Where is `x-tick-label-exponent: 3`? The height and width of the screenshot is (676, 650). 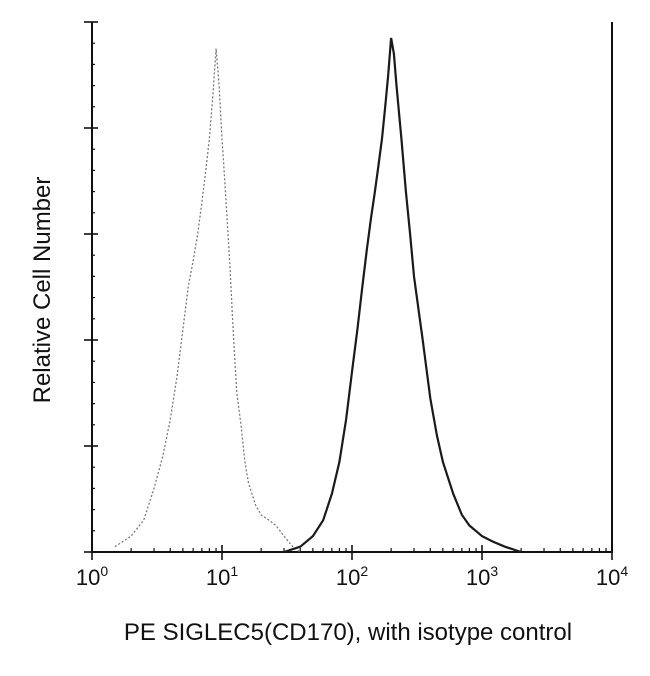 x-tick-label-exponent: 3 is located at coordinates (494, 571).